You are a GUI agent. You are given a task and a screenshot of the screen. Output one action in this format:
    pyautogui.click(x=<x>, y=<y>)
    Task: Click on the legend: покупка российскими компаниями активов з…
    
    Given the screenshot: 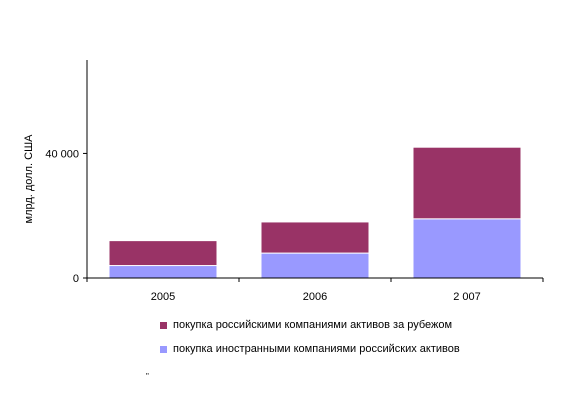 What is the action you would take?
    pyautogui.click(x=360, y=340)
    